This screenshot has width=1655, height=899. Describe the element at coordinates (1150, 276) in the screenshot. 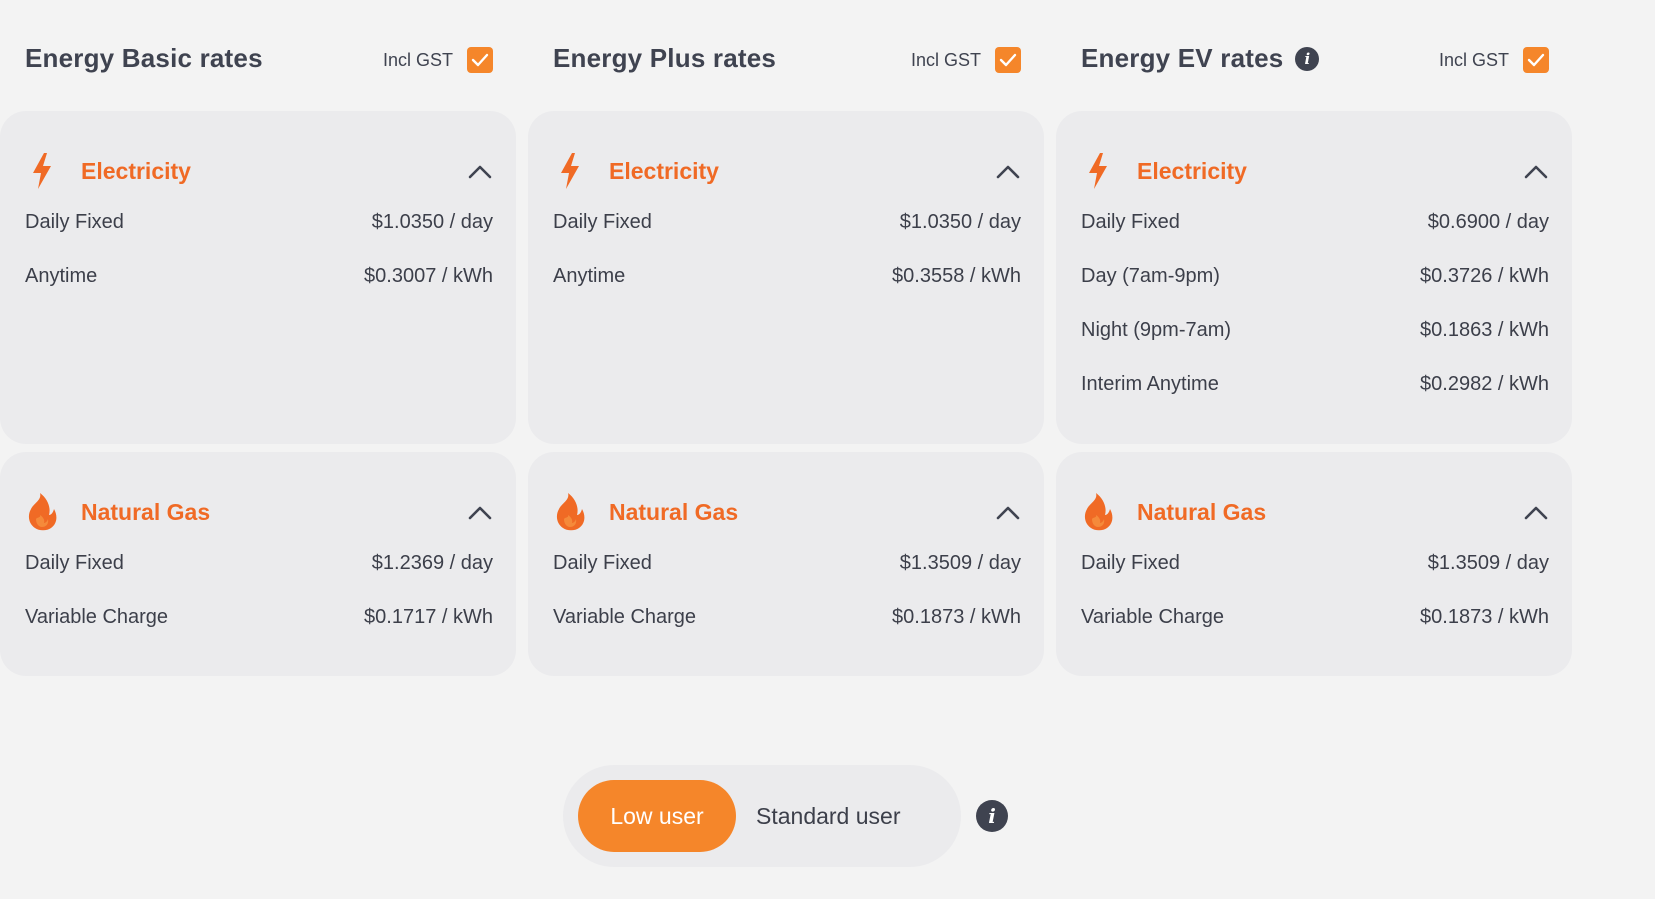

I see `rate-label: Day (7am-9pm)` at that location.